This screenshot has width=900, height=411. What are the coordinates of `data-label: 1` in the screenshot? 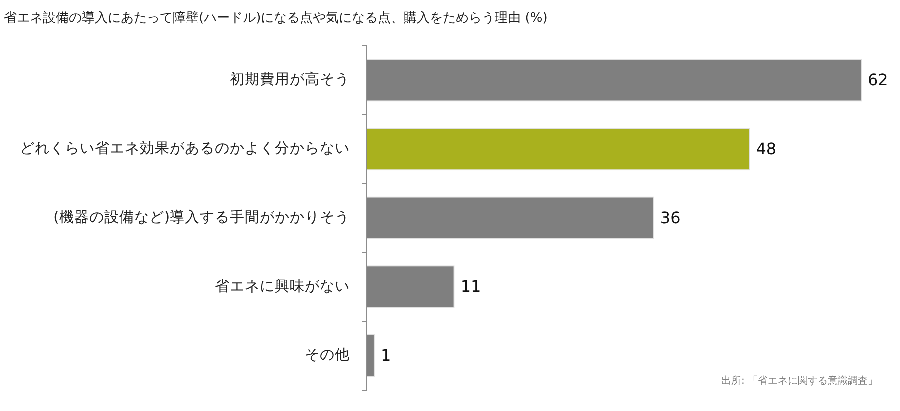 It's located at (386, 356).